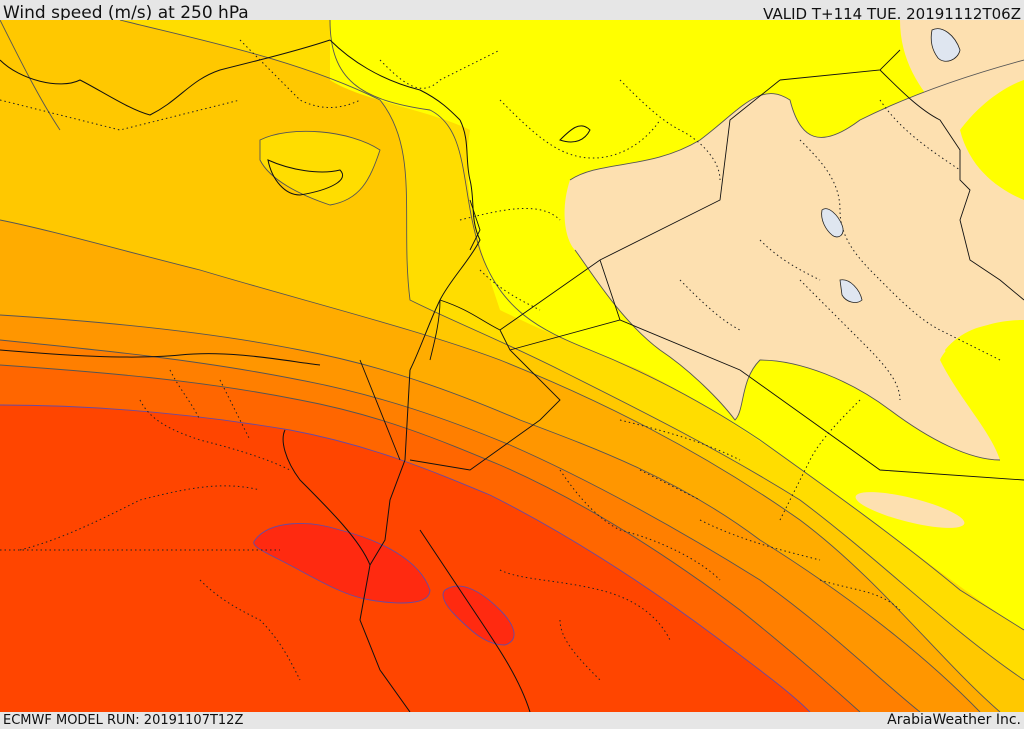  Describe the element at coordinates (126, 13) in the screenshot. I see `map-title: Wind speed (m/s) at 250 hPa` at that location.